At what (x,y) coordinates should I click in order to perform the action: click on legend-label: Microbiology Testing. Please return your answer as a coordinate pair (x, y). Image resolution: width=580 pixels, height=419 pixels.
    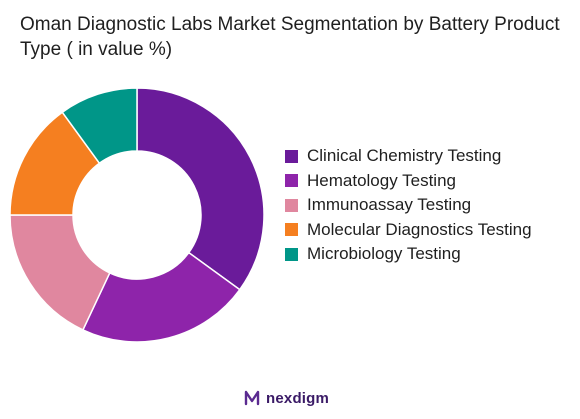
    Looking at the image, I should click on (384, 254).